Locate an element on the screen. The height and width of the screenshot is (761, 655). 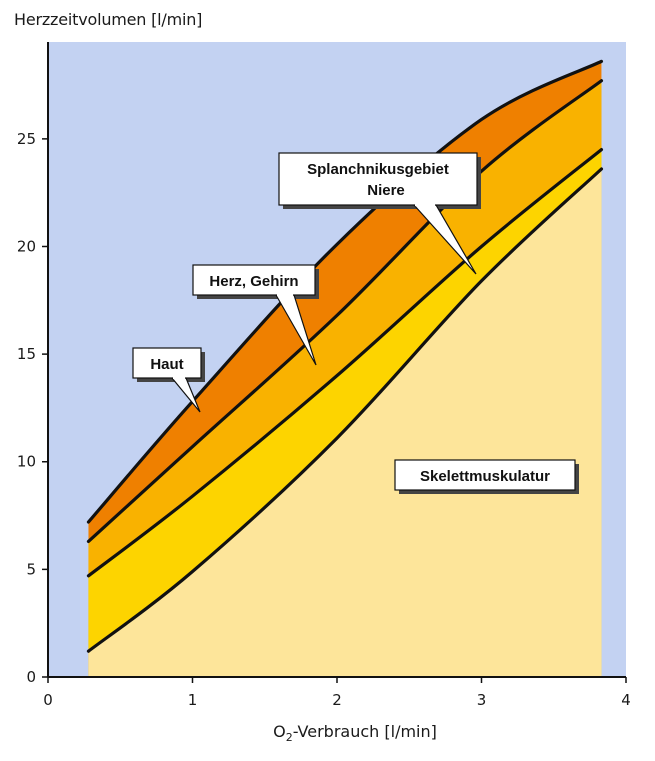
y-tick-label: 0 is located at coordinates (31, 677).